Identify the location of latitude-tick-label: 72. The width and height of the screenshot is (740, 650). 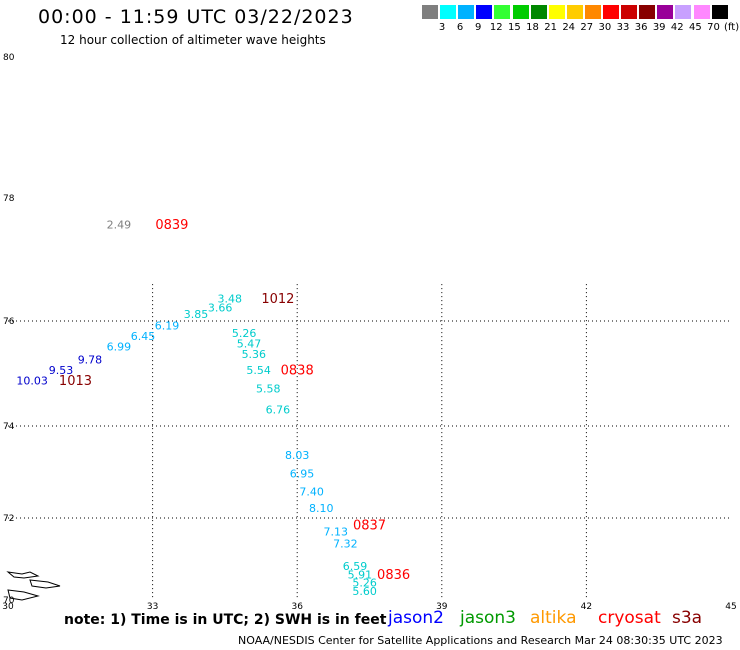
(8, 519).